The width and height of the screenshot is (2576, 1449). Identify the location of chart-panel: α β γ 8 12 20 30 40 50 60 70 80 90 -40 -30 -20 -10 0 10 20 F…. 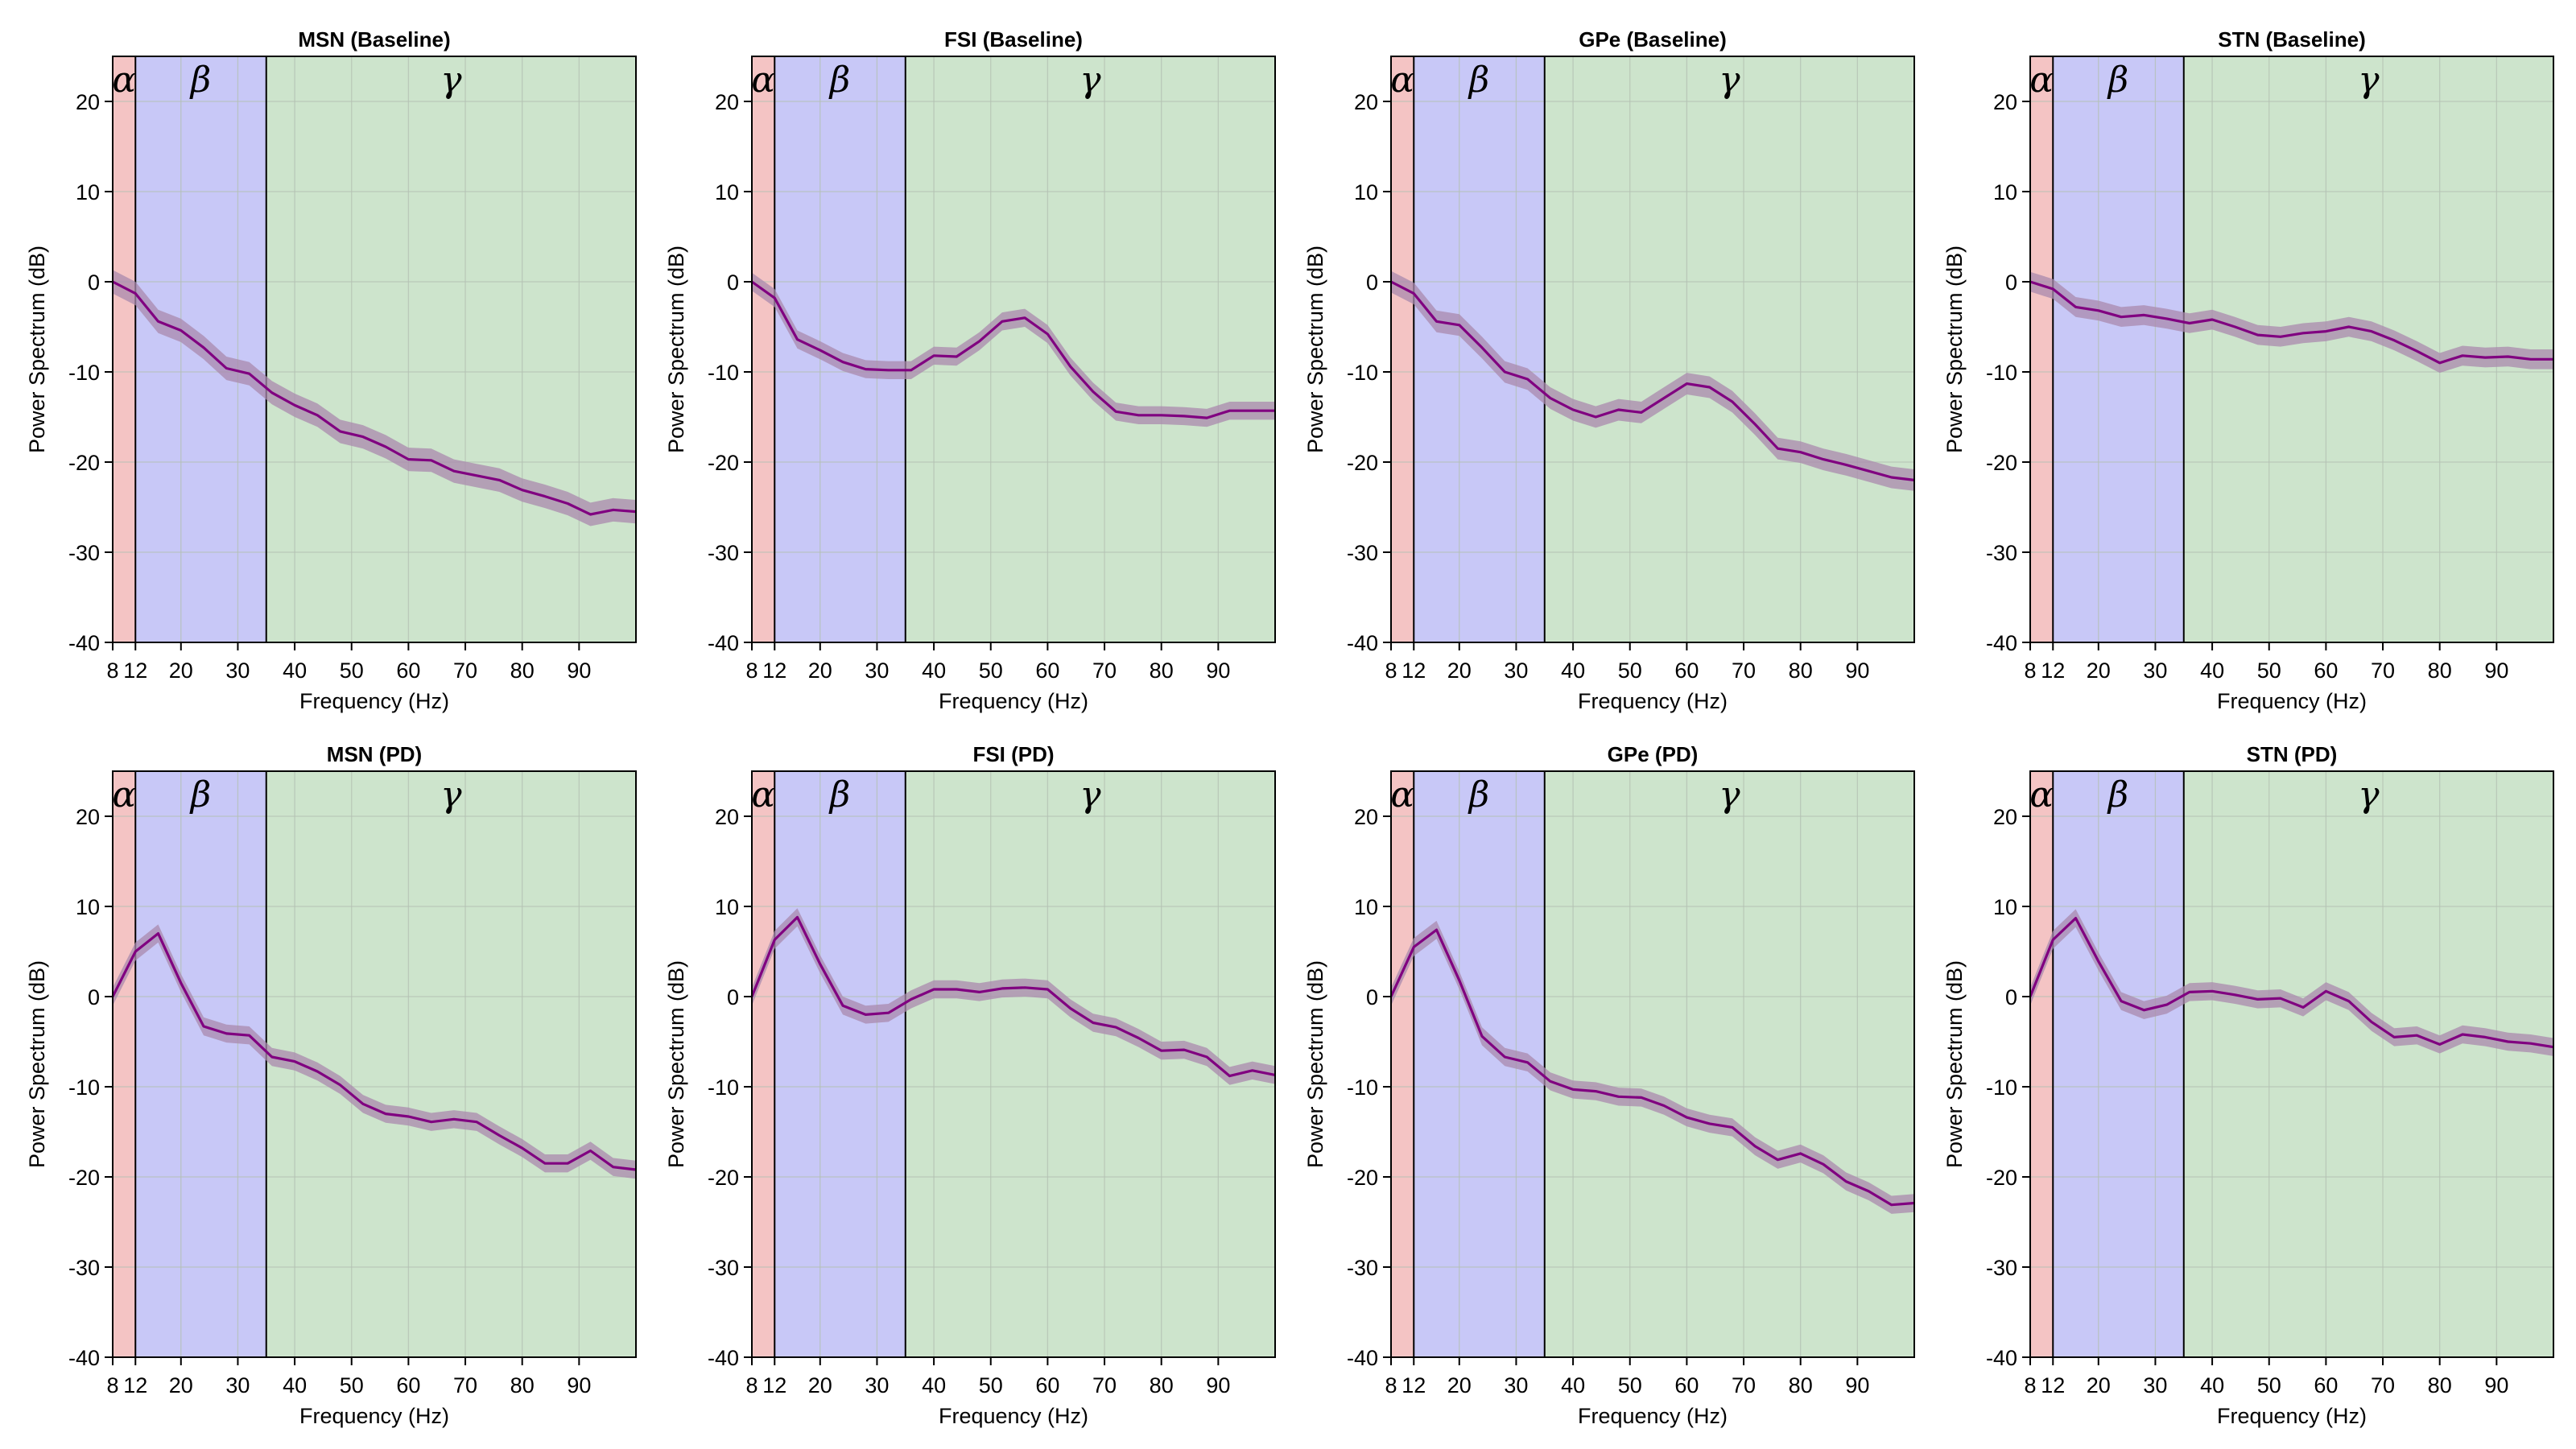
(970, 1085).